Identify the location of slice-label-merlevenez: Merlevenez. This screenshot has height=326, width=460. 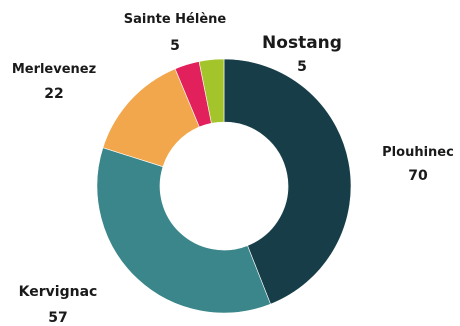
(54, 69).